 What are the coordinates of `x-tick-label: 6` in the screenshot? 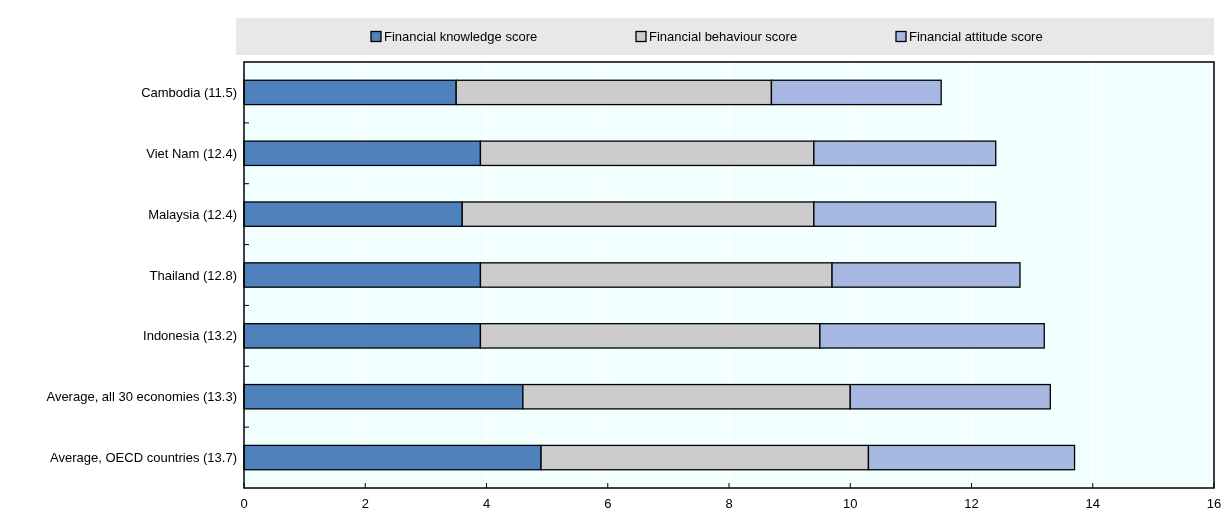 It's located at (608, 502).